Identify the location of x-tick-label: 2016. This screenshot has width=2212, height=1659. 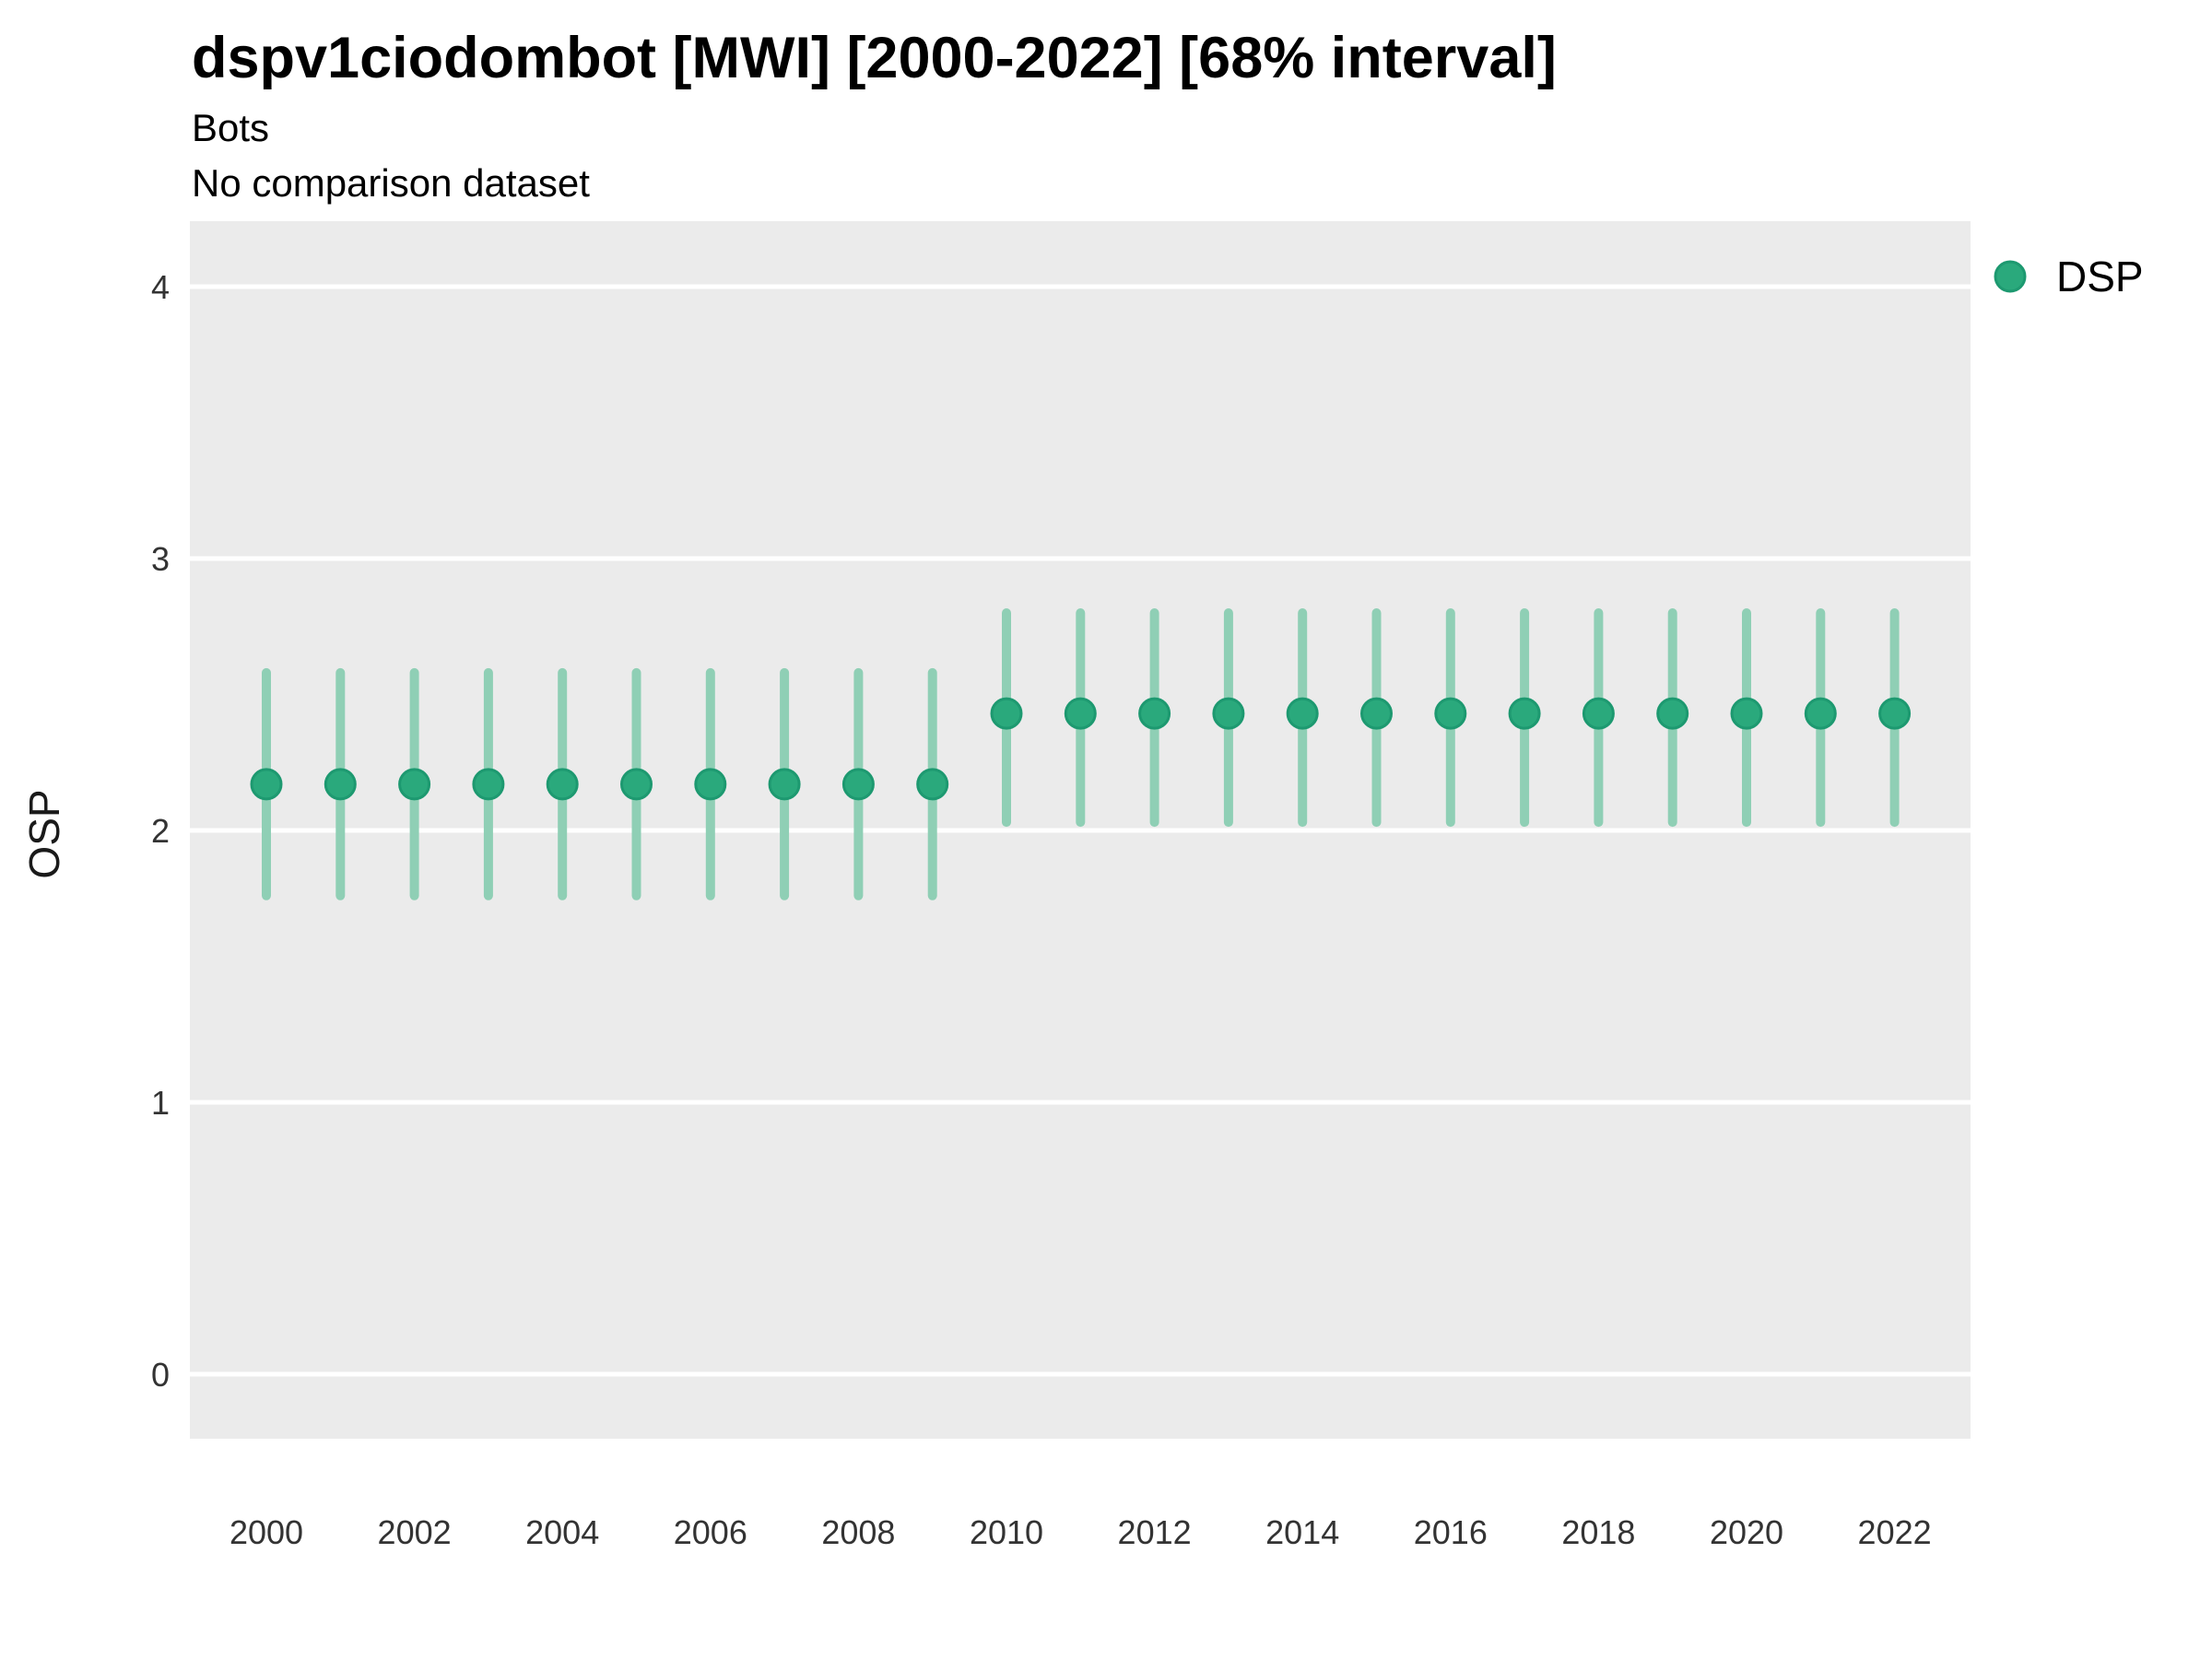
(1451, 1532).